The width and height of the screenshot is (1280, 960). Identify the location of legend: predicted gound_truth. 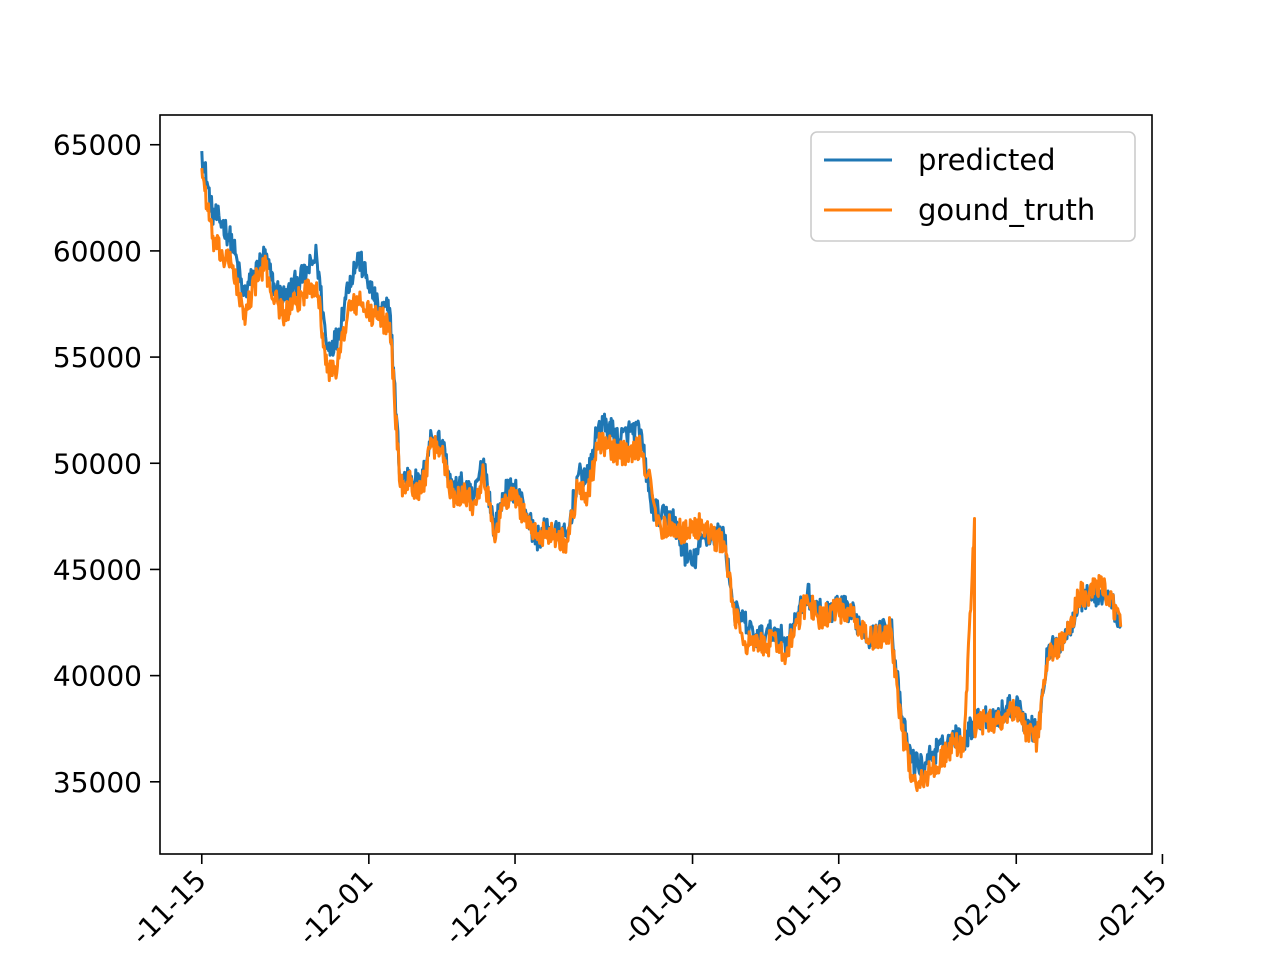
(973, 186).